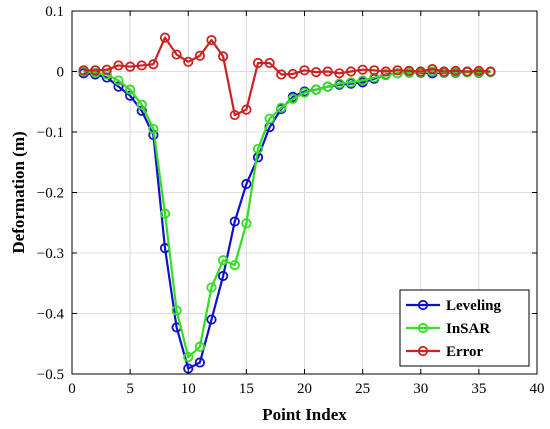 The image size is (550, 429). Describe the element at coordinates (473, 306) in the screenshot. I see `legend-label-leveling: Leveling` at that location.